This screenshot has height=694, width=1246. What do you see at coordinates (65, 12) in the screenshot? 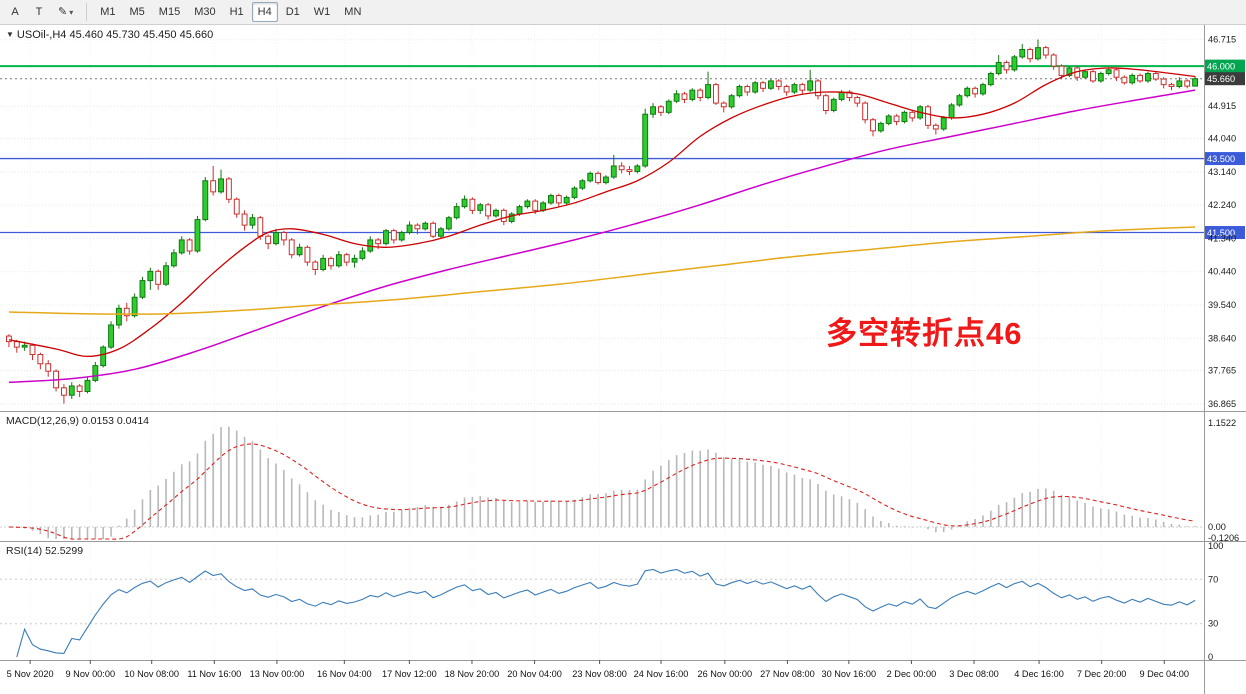
I see `draw-tool-button: ✎ ▾` at bounding box center [65, 12].